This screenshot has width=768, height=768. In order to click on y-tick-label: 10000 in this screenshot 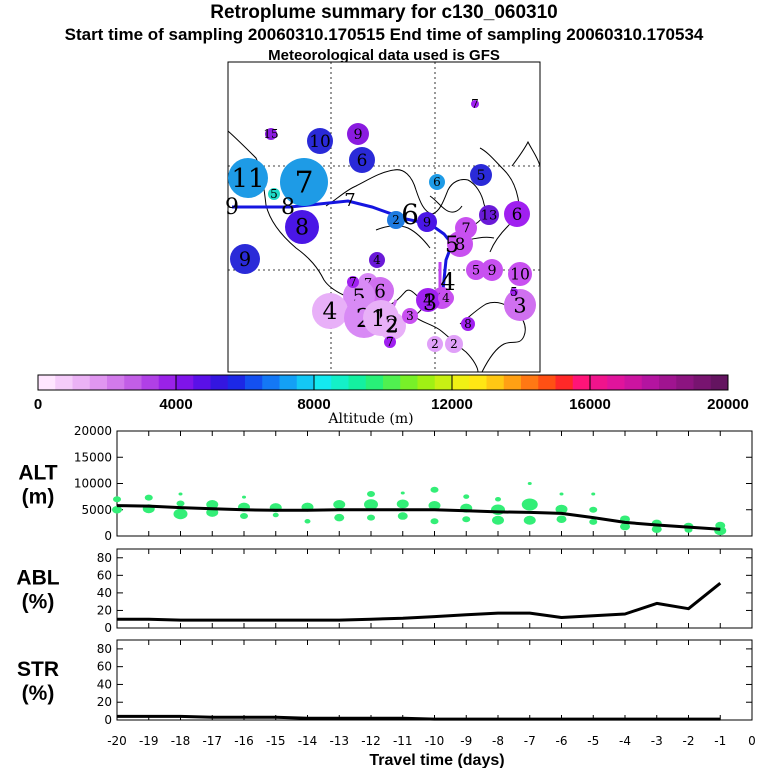, I will do `click(93, 484)`.